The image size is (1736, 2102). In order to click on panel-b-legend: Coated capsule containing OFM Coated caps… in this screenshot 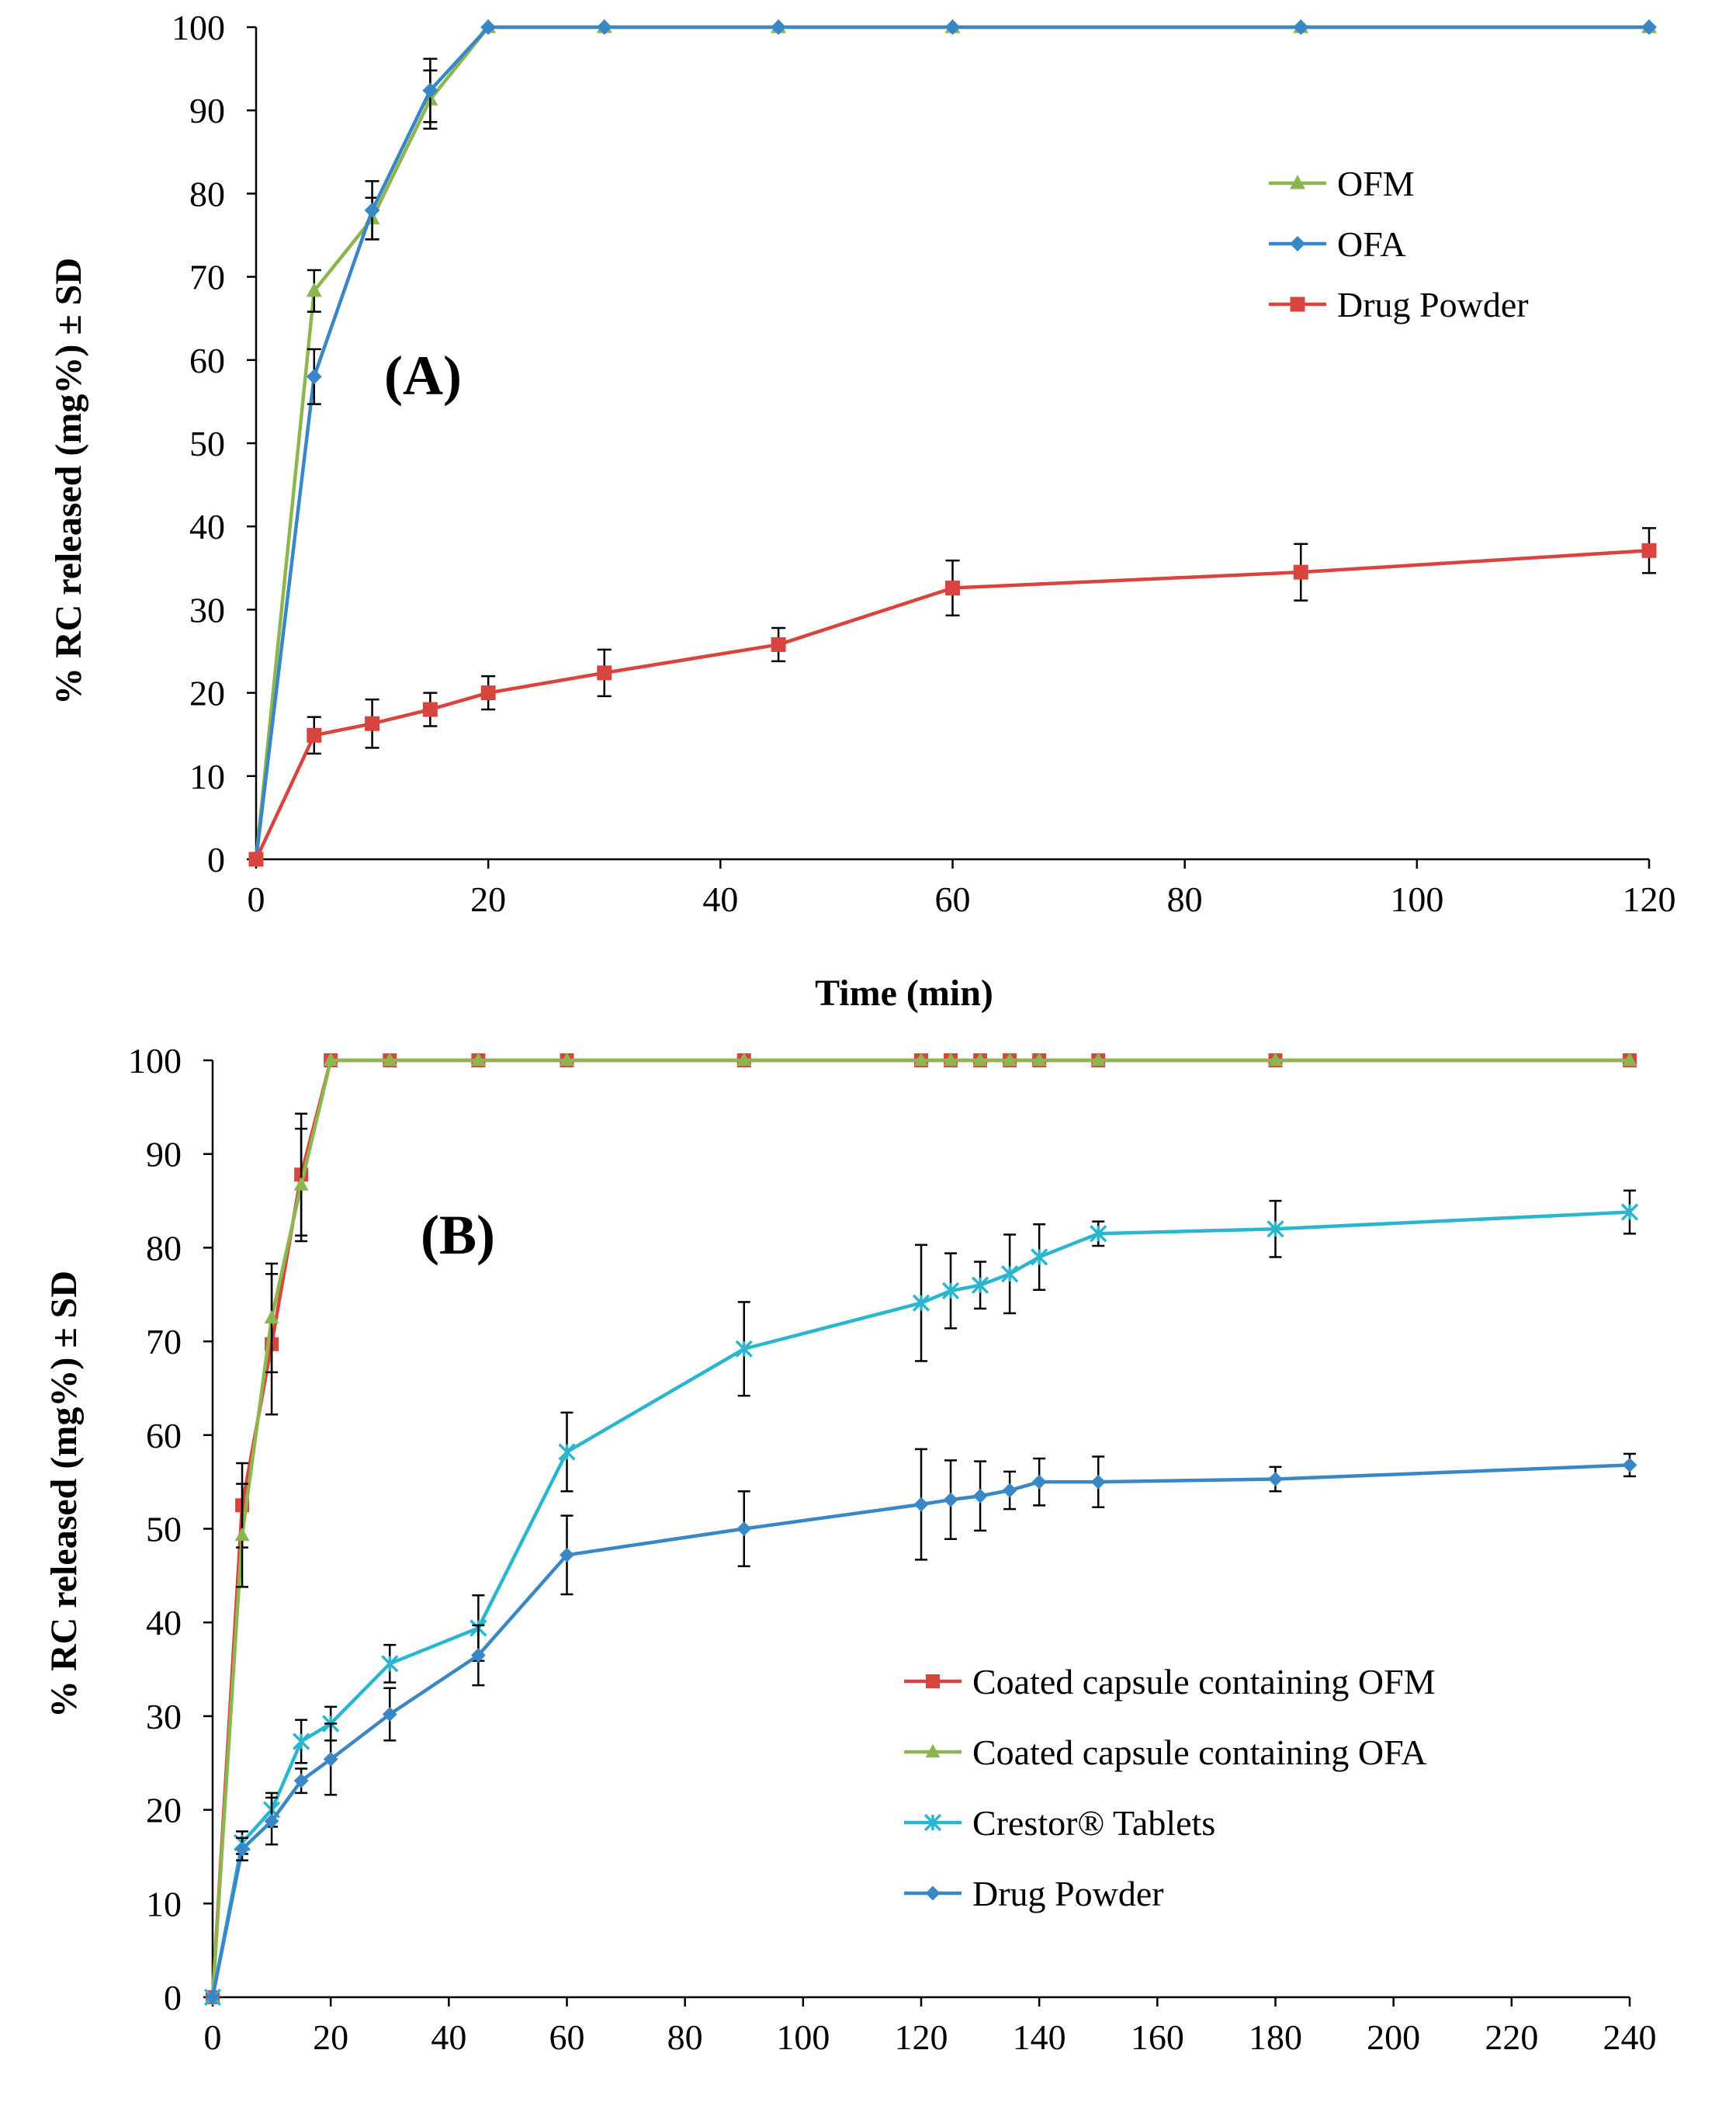, I will do `click(1170, 1788)`.